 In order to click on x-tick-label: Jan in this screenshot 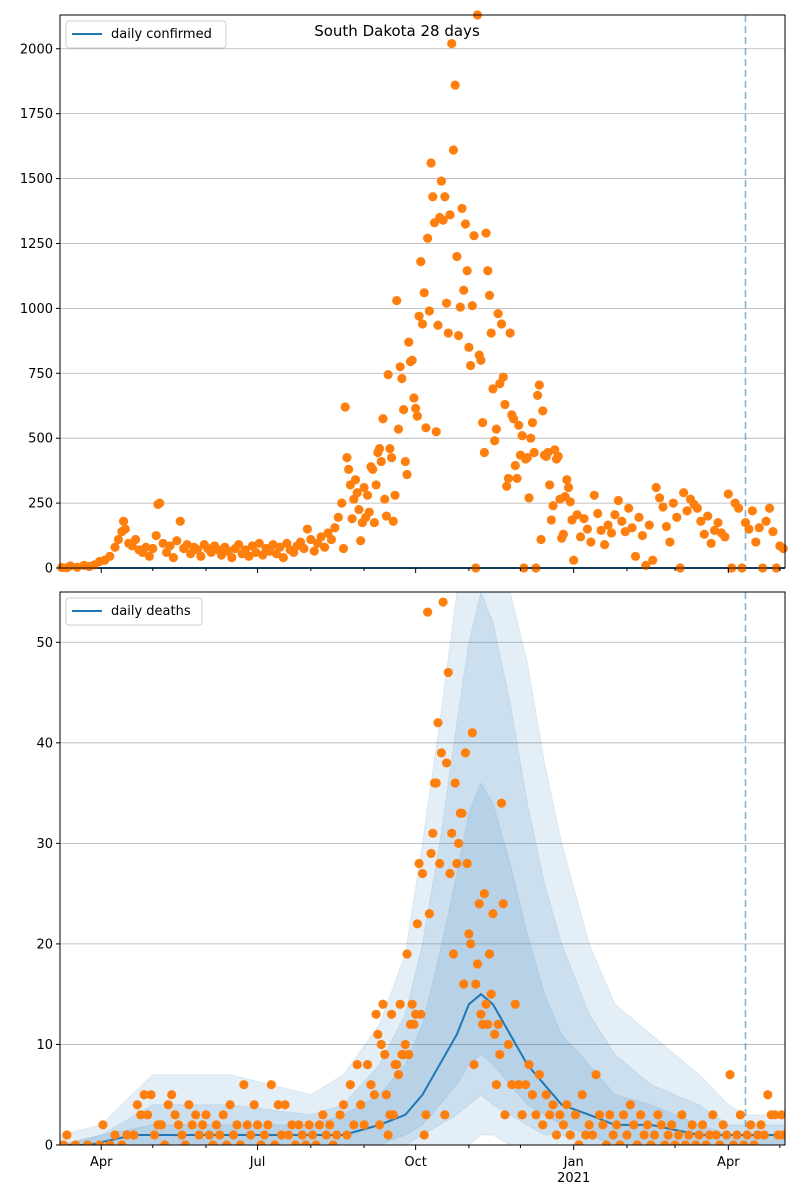, I will do `click(573, 1162)`.